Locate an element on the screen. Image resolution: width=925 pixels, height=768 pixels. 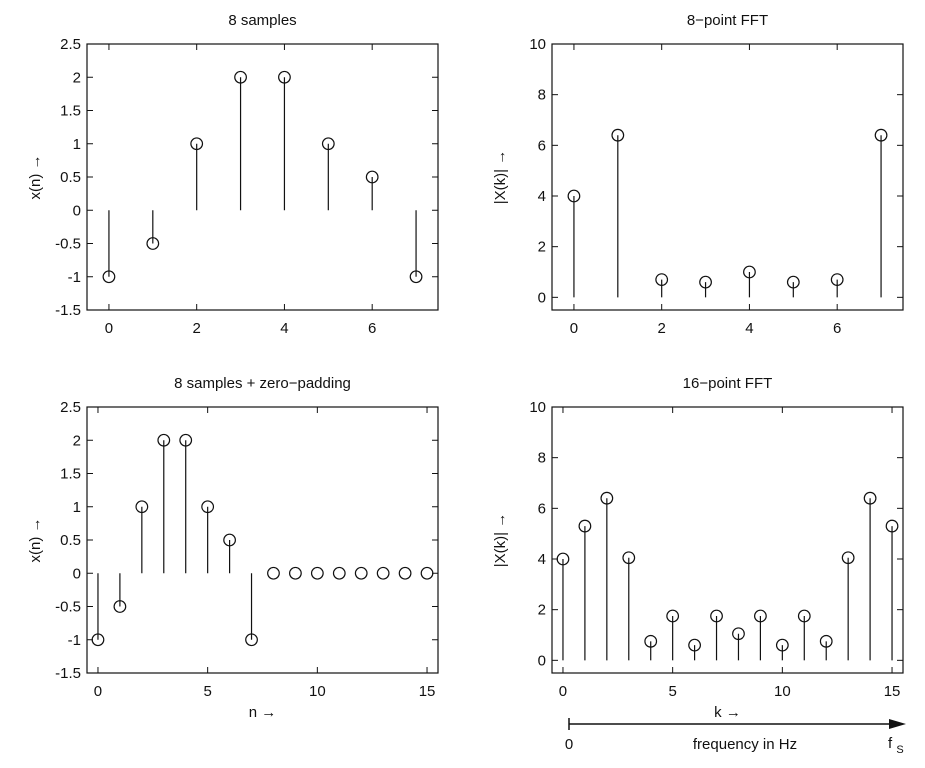
frequency-axis-start-label: 0 is located at coordinates (569, 744).